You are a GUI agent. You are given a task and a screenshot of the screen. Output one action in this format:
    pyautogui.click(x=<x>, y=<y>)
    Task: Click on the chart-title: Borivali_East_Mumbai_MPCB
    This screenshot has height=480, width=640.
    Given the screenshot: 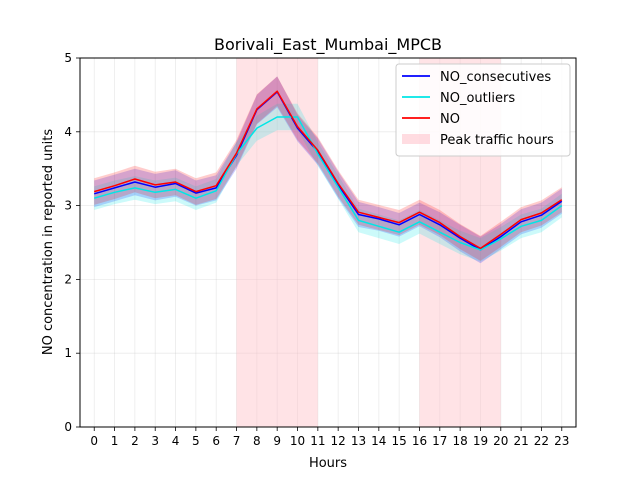 What is the action you would take?
    pyautogui.click(x=328, y=45)
    